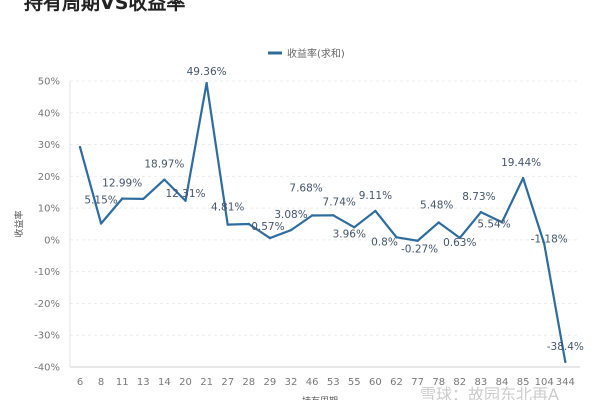 The height and width of the screenshot is (400, 600). What do you see at coordinates (375, 196) in the screenshot?
I see `data-label: 9.11%` at bounding box center [375, 196].